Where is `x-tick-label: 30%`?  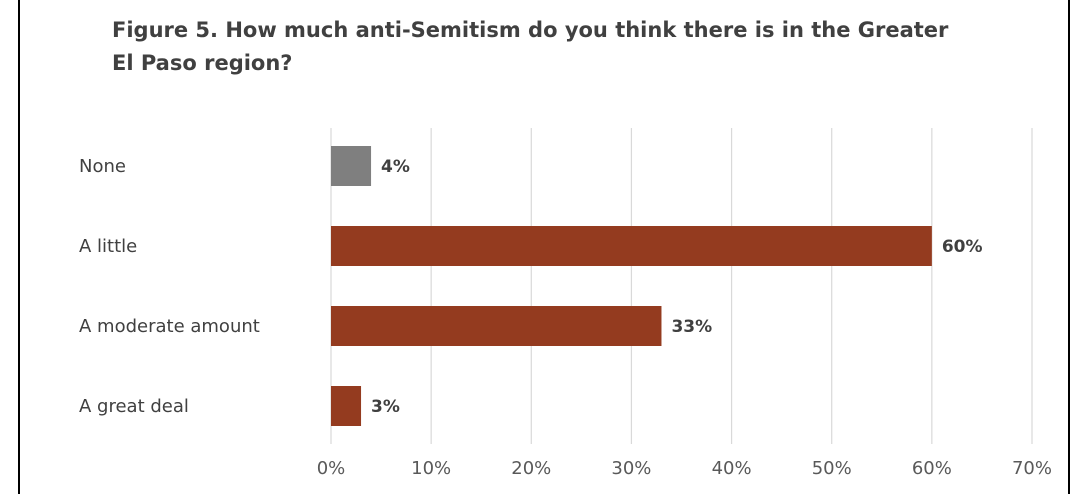
x-tick-label: 30% is located at coordinates (631, 468).